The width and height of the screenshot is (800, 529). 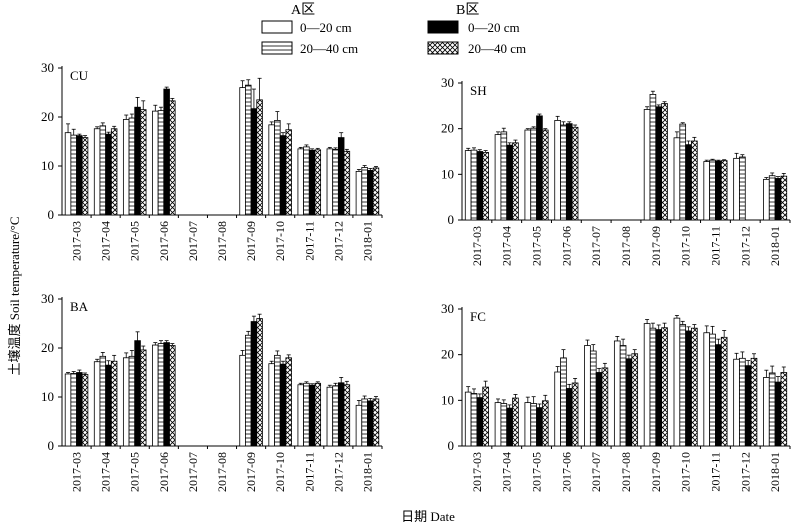 I want to click on x-tick-label: 2017-06, so click(x=164, y=241).